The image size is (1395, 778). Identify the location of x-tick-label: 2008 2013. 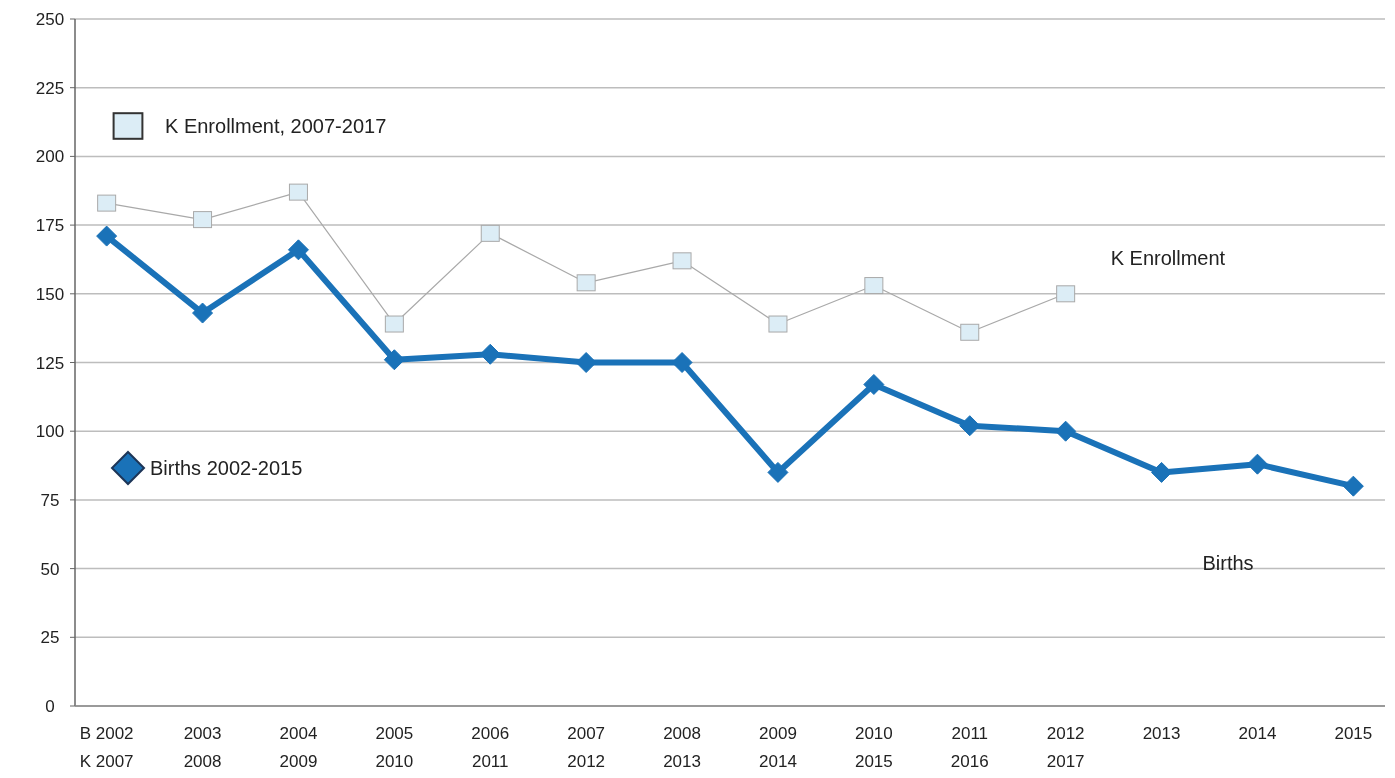
(682, 747).